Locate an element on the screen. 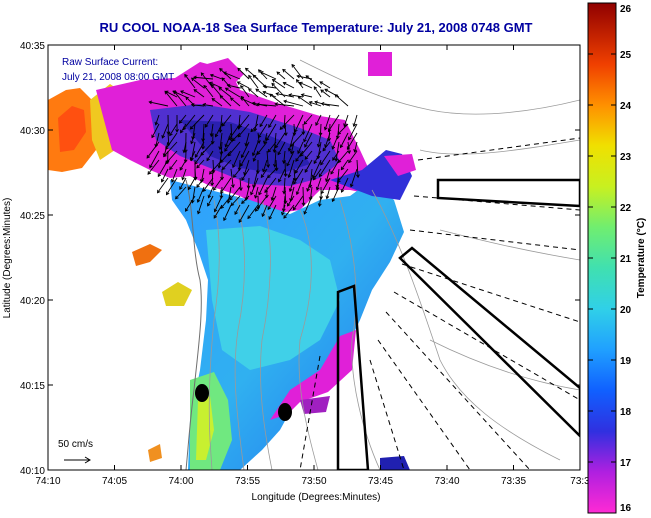  current-label-2: July 21, 2008 08:00 GMT is located at coordinates (118, 77).